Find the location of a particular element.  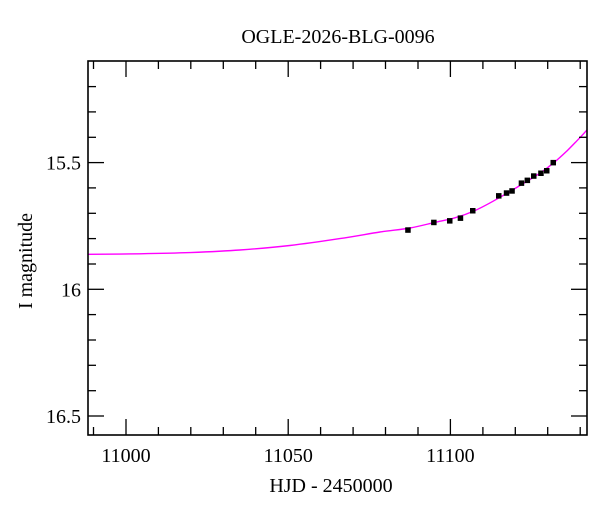

data-points is located at coordinates (480, 196).